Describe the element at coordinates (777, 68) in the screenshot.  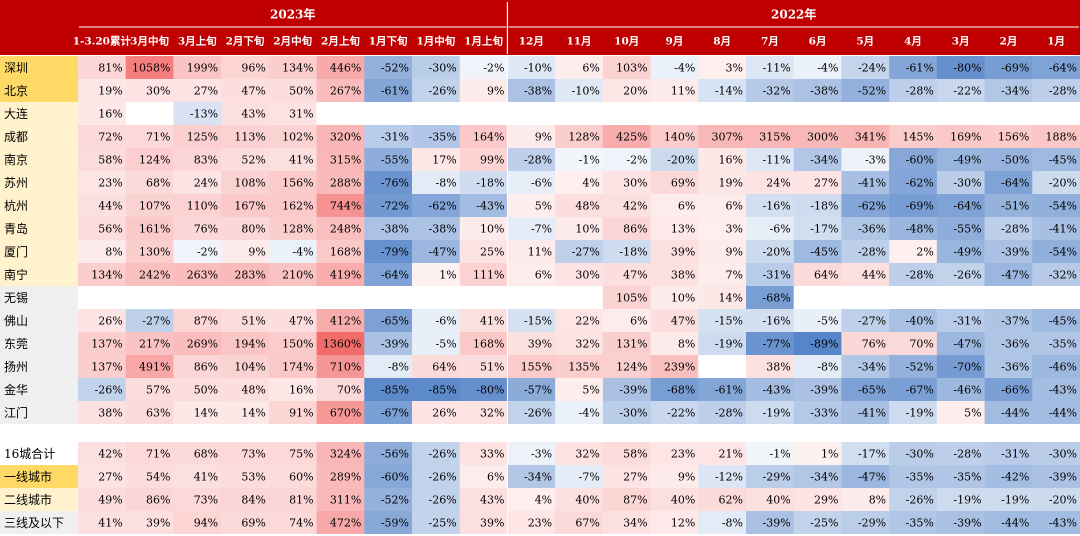
I see `cell-label-0-14: -11%` at that location.